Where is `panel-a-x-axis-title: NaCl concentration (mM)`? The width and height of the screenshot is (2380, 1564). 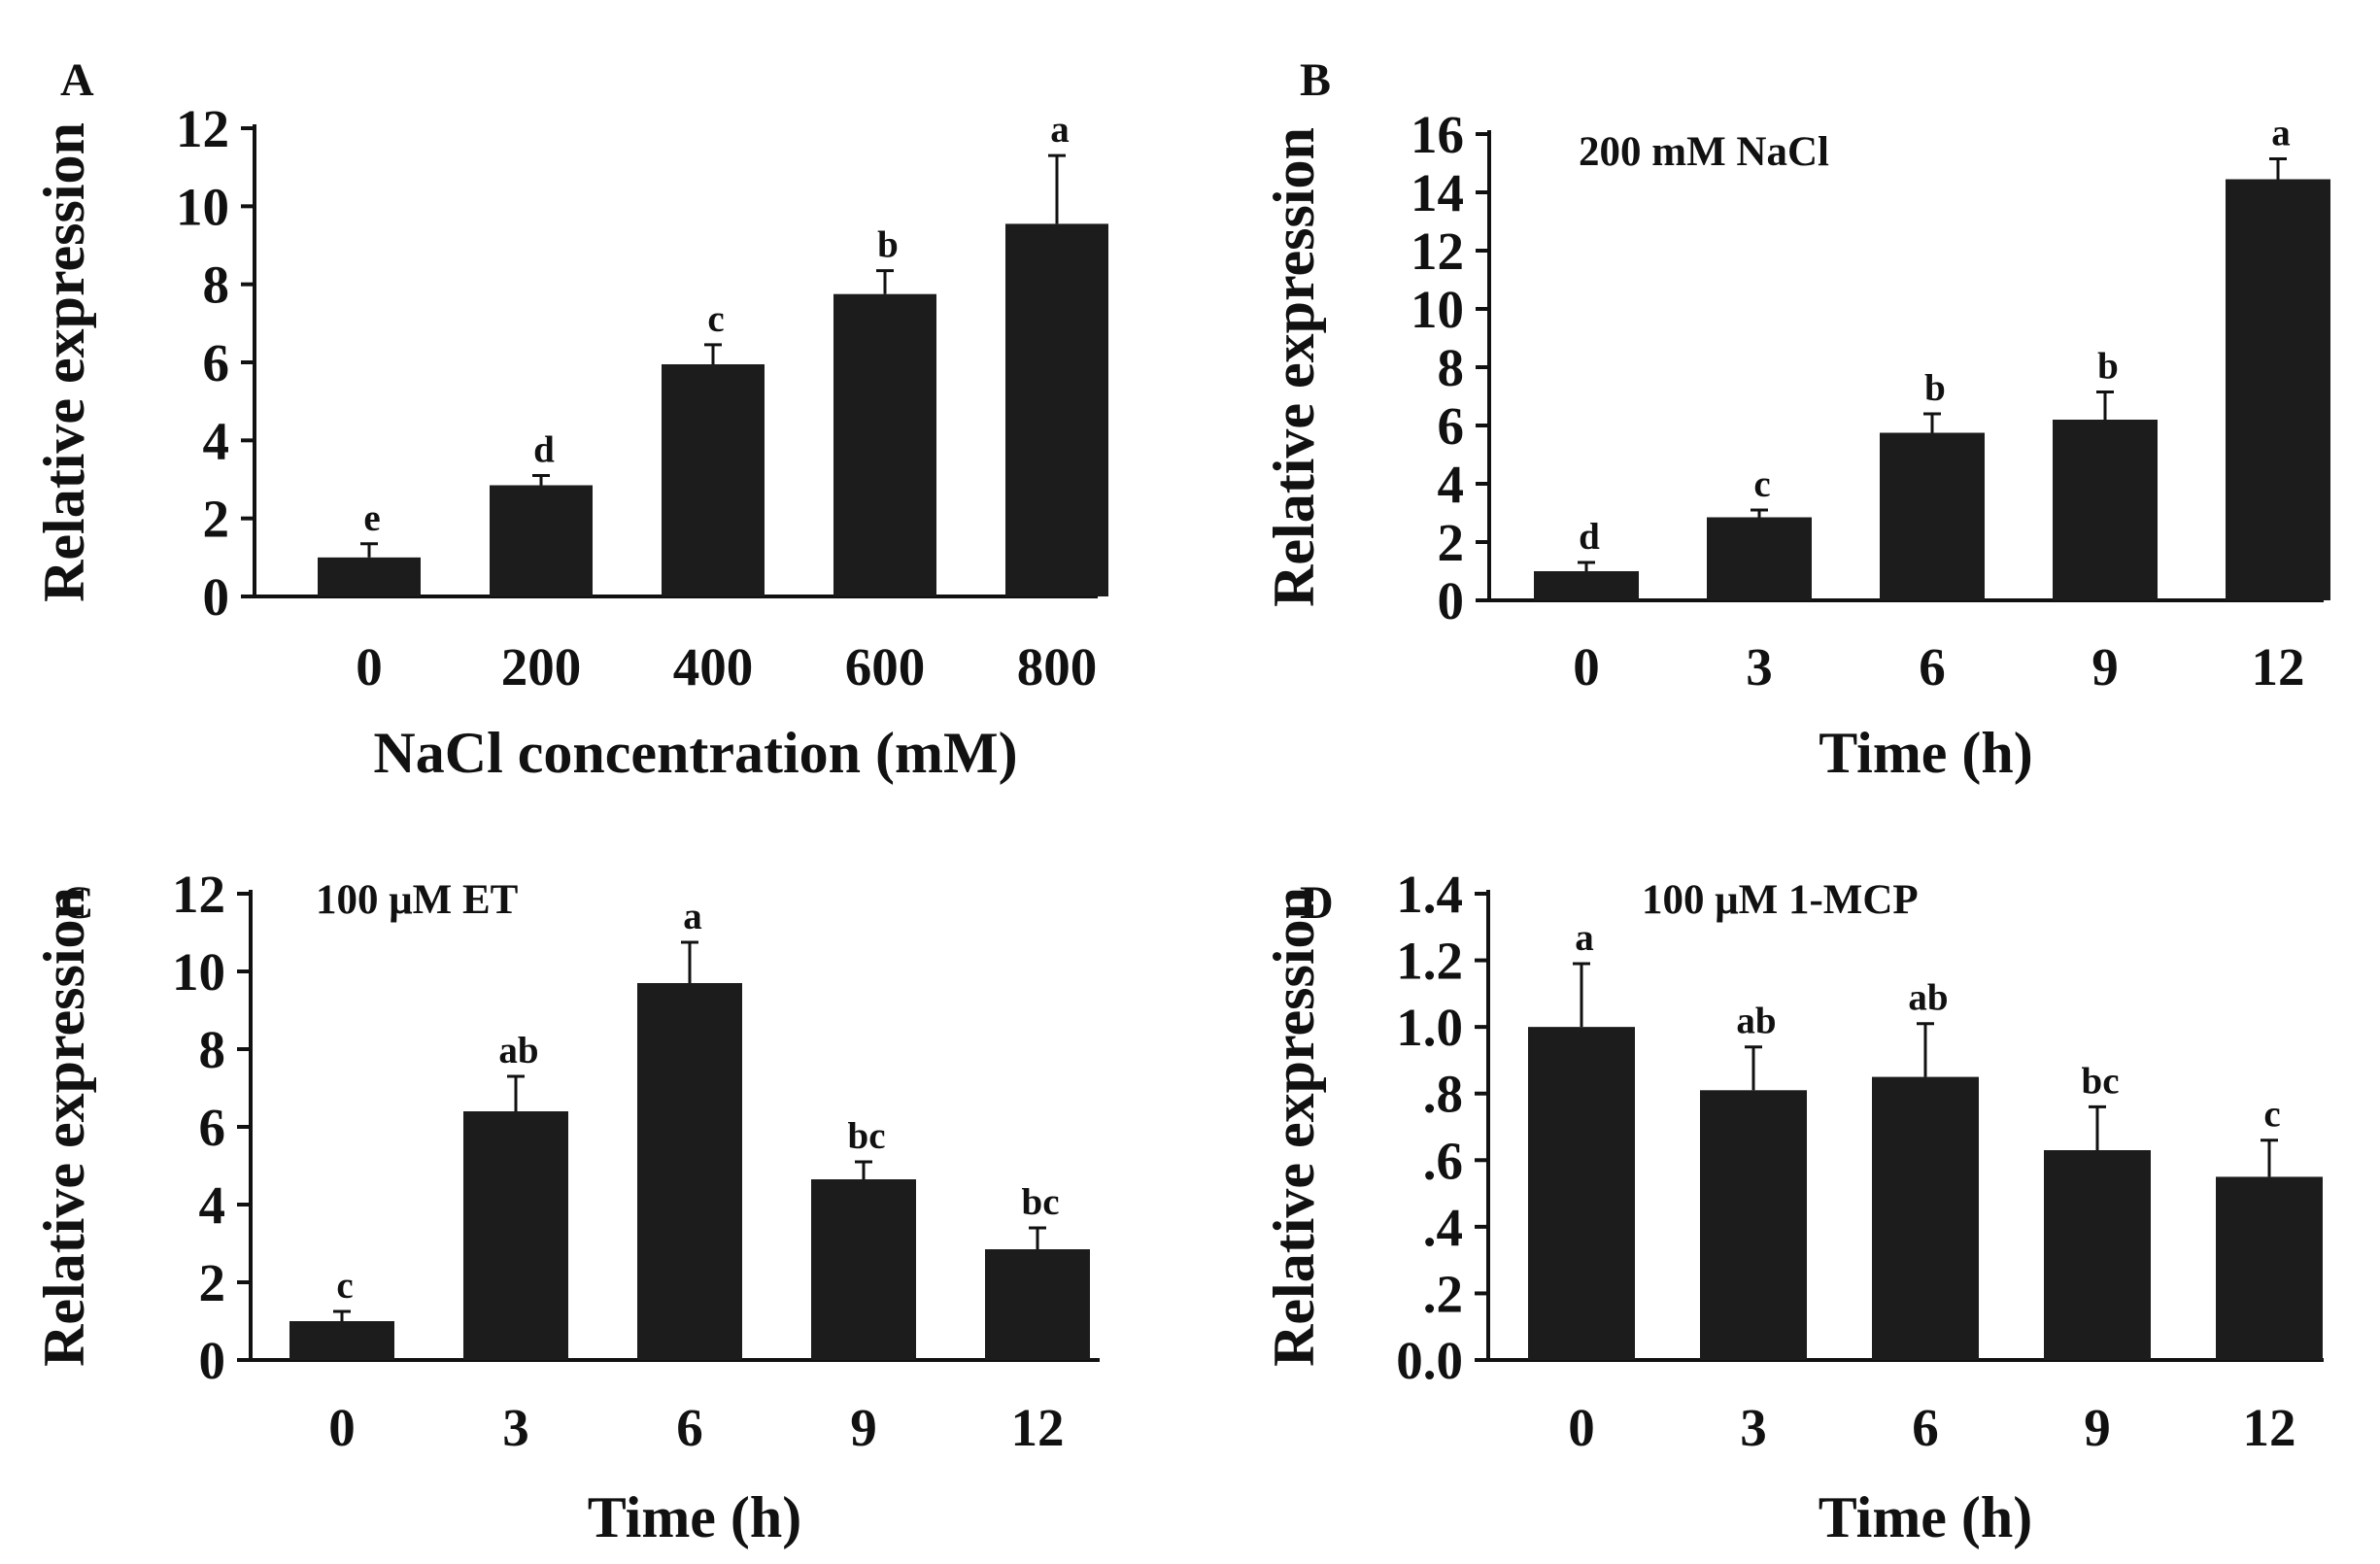
panel-a-x-axis-title: NaCl concentration (mM) is located at coordinates (695, 753).